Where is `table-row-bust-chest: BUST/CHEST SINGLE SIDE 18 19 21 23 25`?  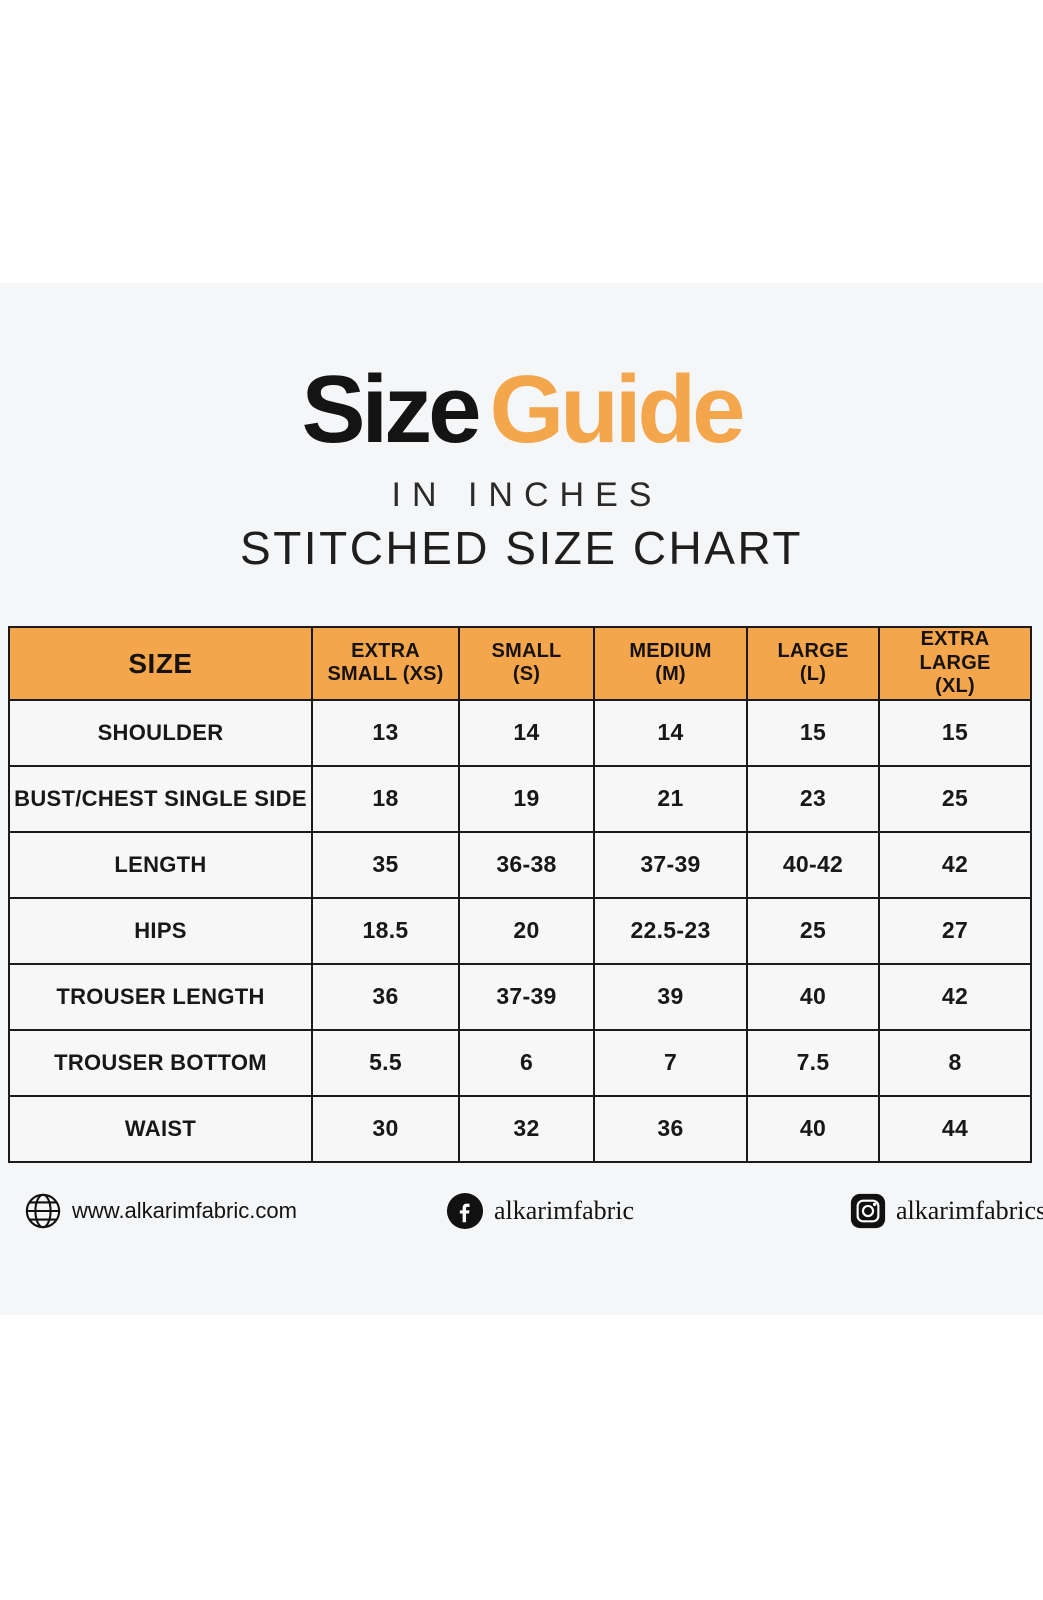
table-row-bust-chest: BUST/CHEST SINGLE SIDE 18 19 21 23 25 is located at coordinates (520, 798).